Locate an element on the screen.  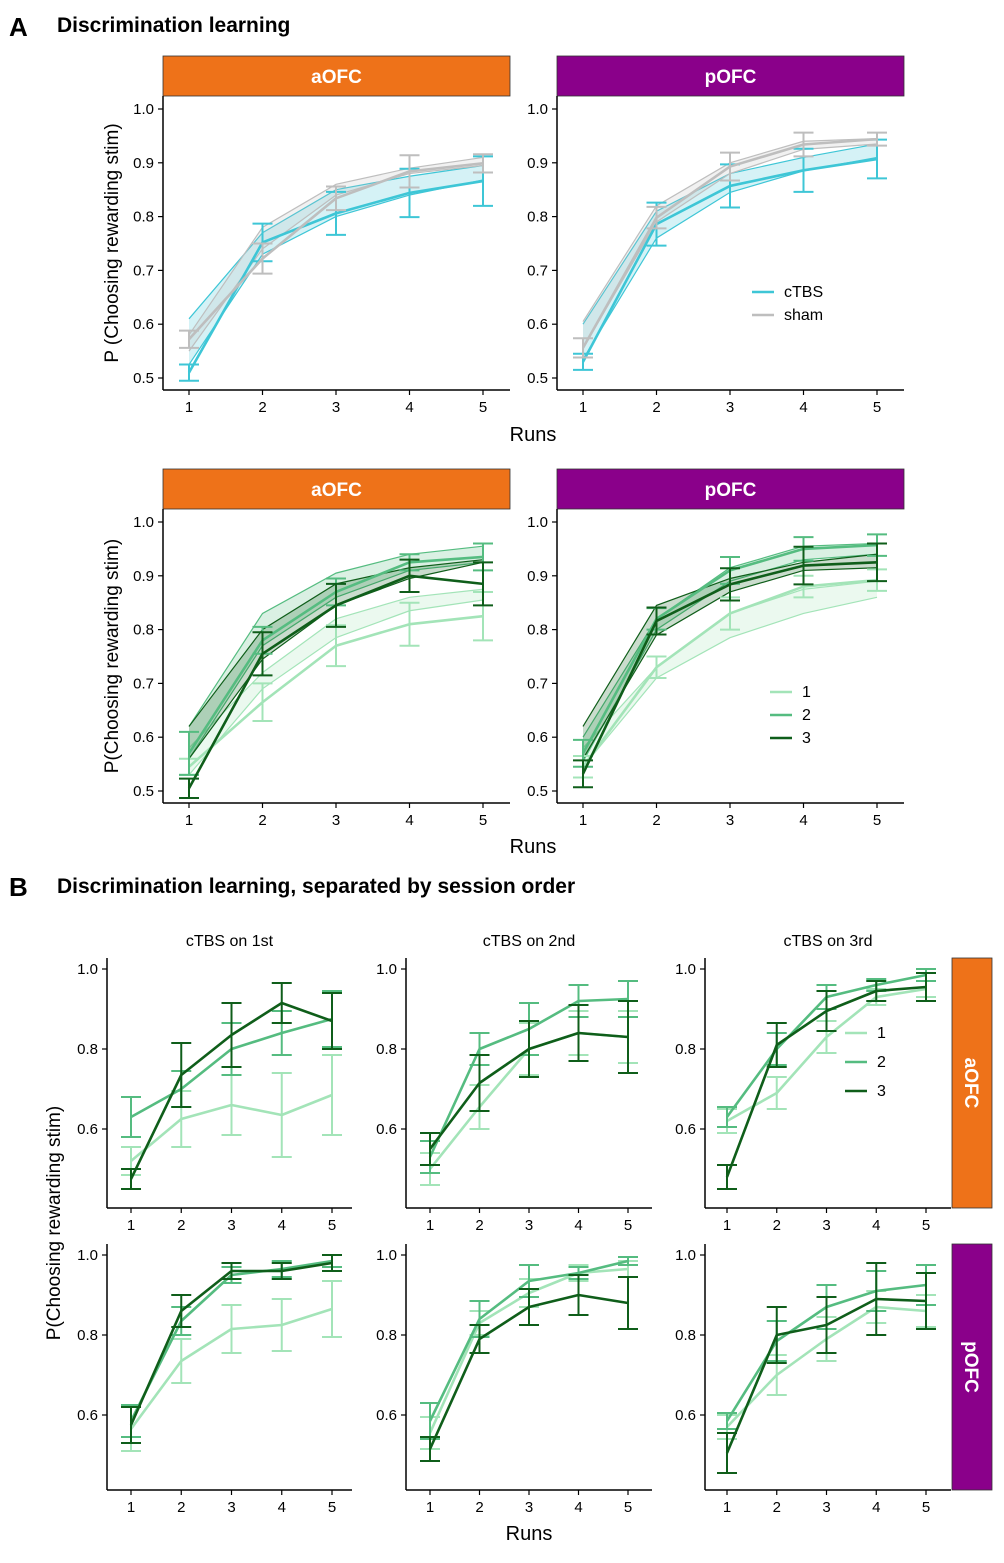
panel-b-letter: B is located at coordinates (18, 887).